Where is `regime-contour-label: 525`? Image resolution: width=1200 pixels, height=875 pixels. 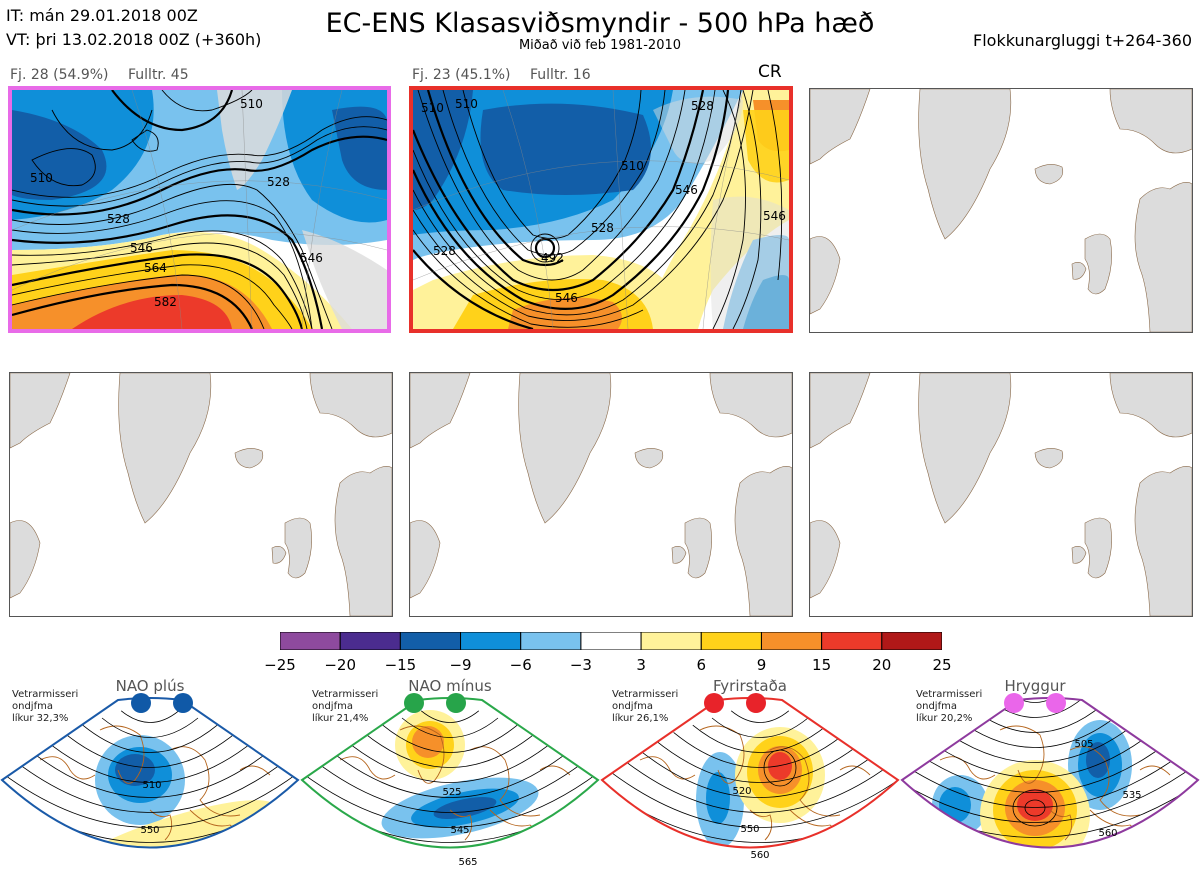
regime-contour-label: 525 is located at coordinates (451, 792).